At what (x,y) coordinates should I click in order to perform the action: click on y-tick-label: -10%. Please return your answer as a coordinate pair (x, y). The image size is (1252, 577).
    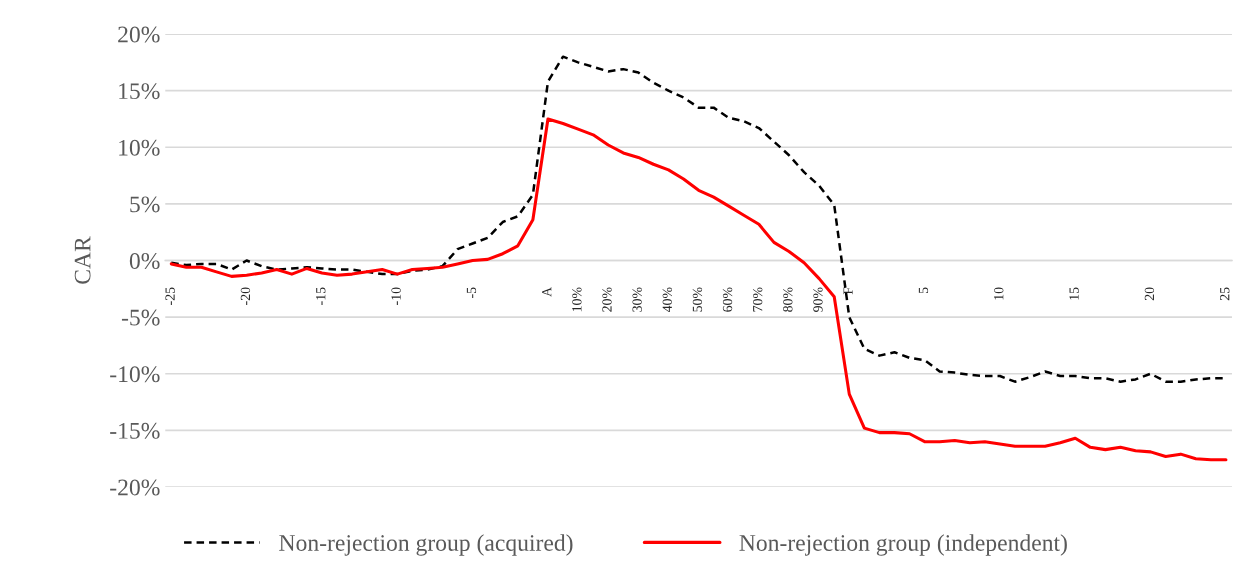
    Looking at the image, I should click on (135, 374).